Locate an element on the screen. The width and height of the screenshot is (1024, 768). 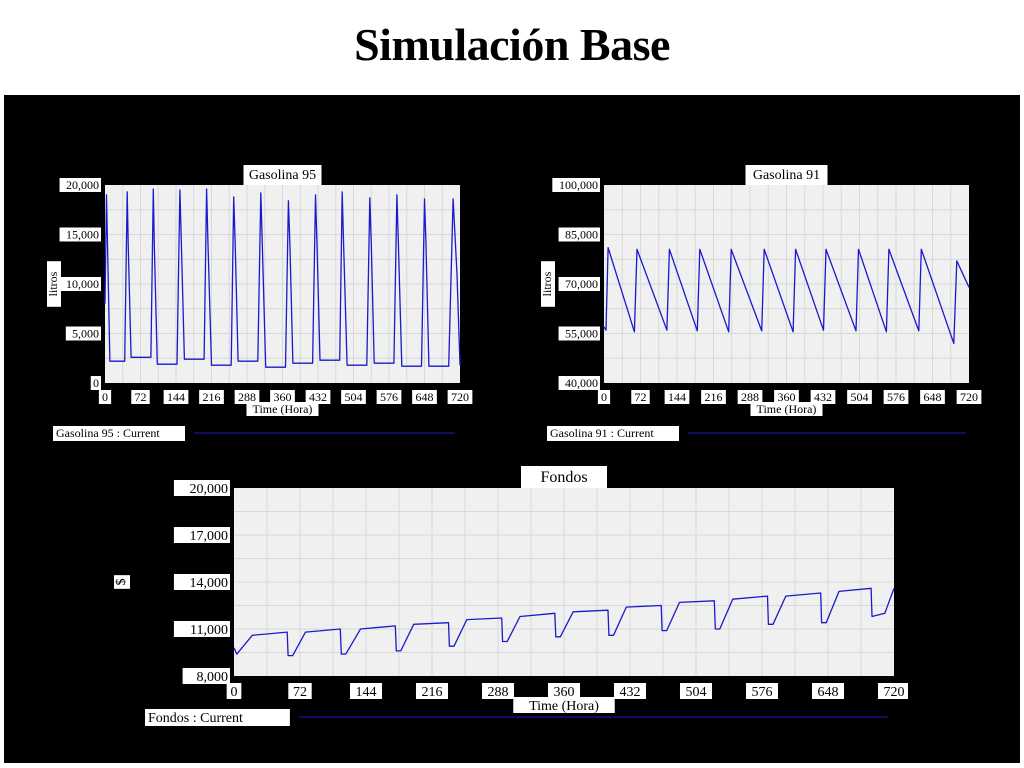
slide-title: Simulación Base is located at coordinates (512, 44).